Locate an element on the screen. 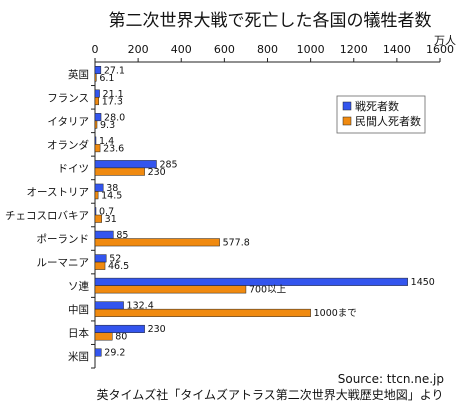 Image resolution: width=469 pixels, height=404 pixels. category-label: ソ連 is located at coordinates (78, 286).